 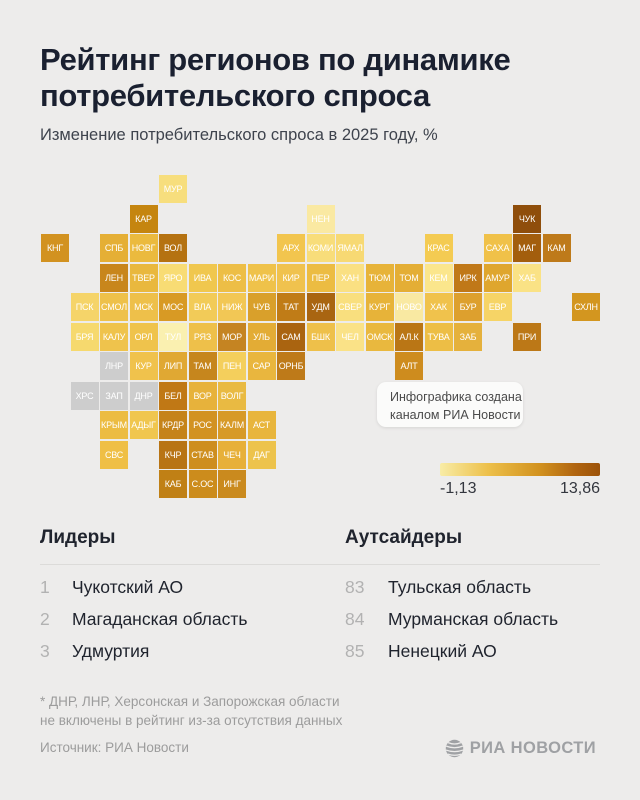 I want to click on region-tile: МСК, so click(x=143, y=307).